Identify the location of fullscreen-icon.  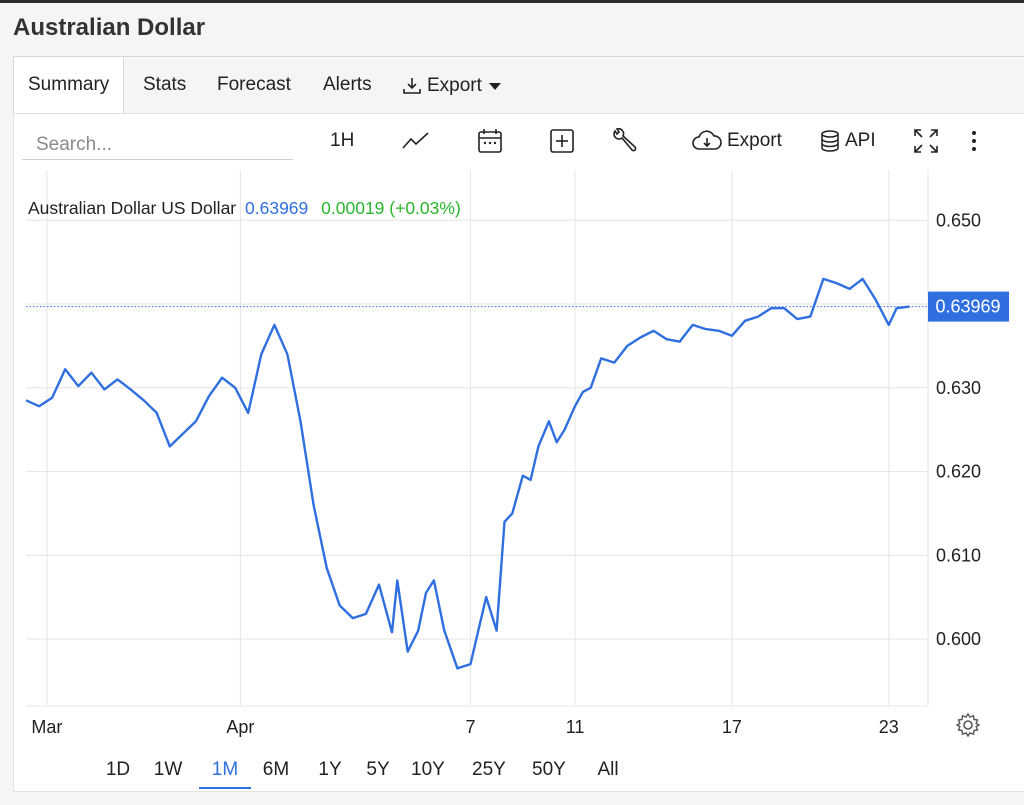
(926, 141).